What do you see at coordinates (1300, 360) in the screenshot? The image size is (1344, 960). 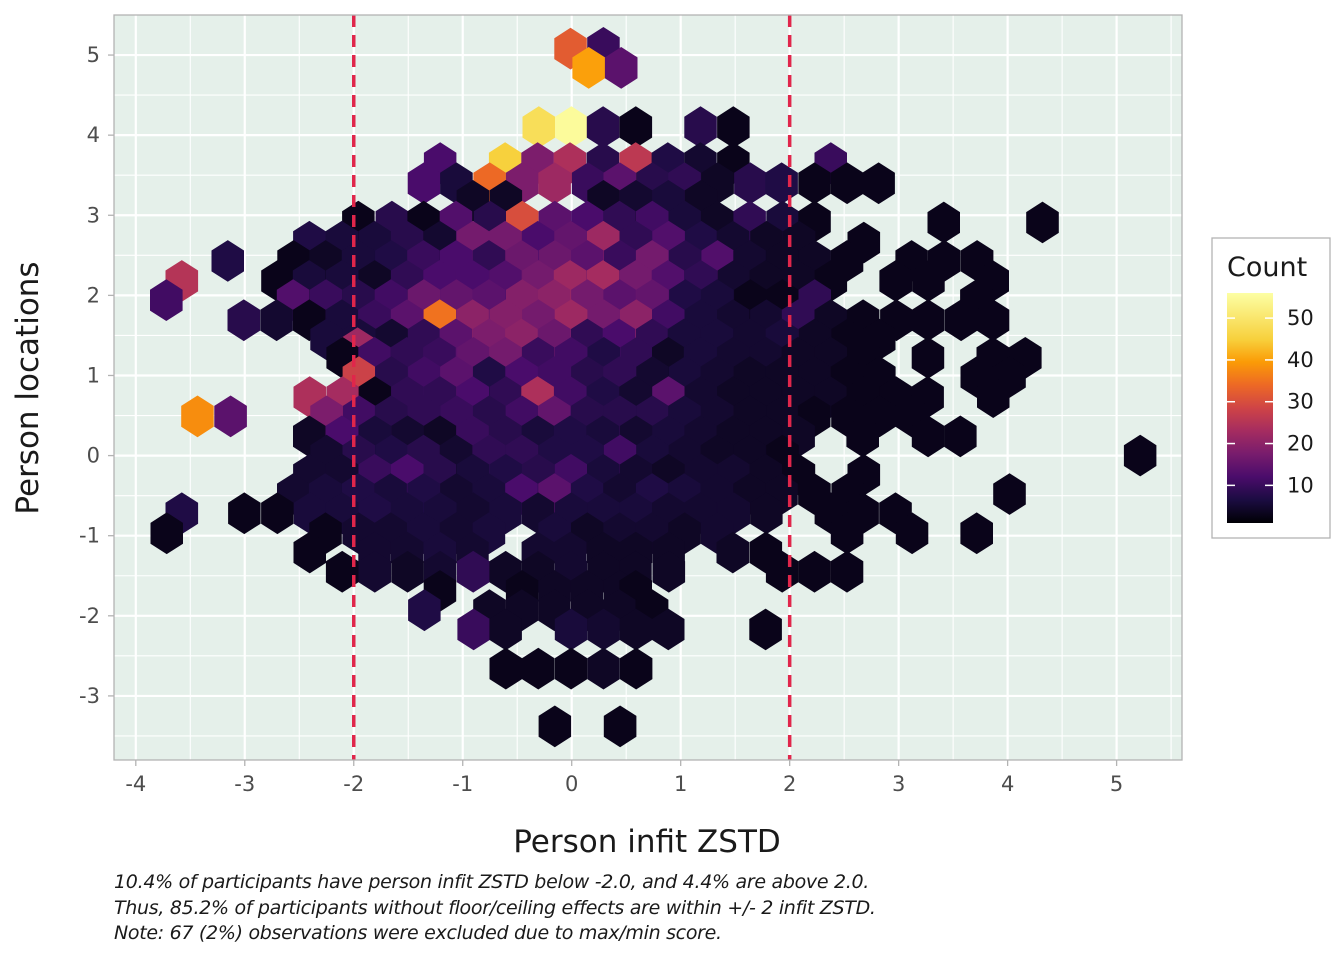 I see `legend-tick-label-3: 40` at bounding box center [1300, 360].